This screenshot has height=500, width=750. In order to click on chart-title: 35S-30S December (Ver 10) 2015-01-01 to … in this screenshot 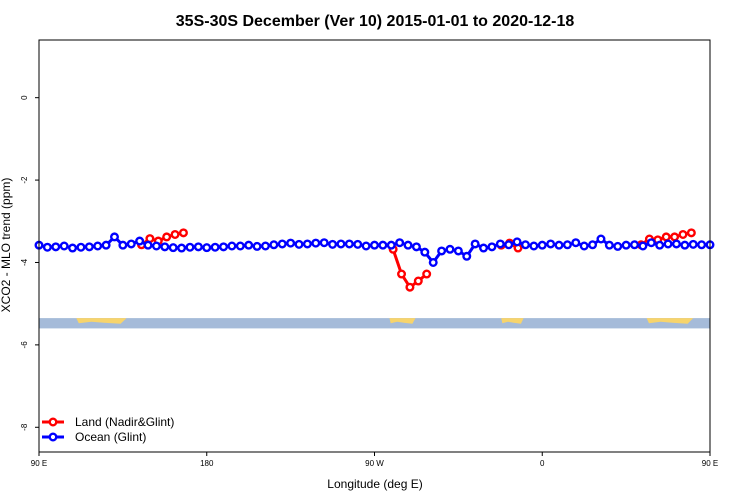, I will do `click(375, 21)`.